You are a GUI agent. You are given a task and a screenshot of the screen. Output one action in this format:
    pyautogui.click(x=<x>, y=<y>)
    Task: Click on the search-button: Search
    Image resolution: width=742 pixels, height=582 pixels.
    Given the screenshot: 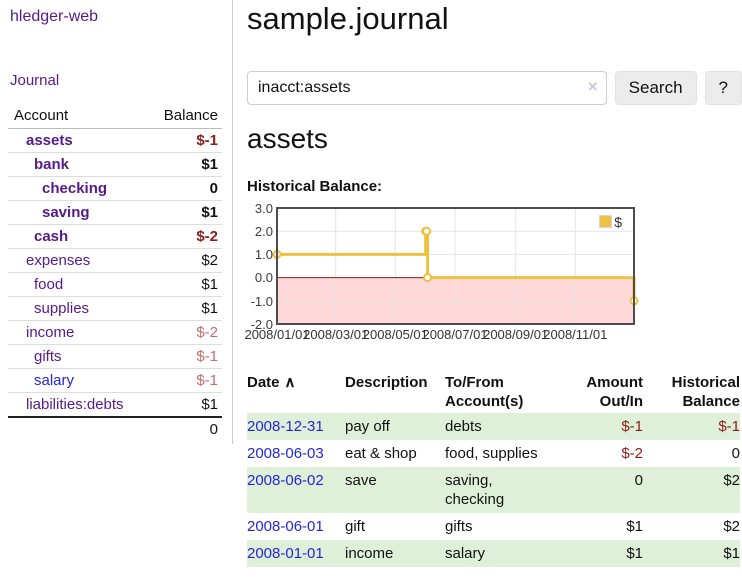 What is the action you would take?
    pyautogui.click(x=655, y=88)
    